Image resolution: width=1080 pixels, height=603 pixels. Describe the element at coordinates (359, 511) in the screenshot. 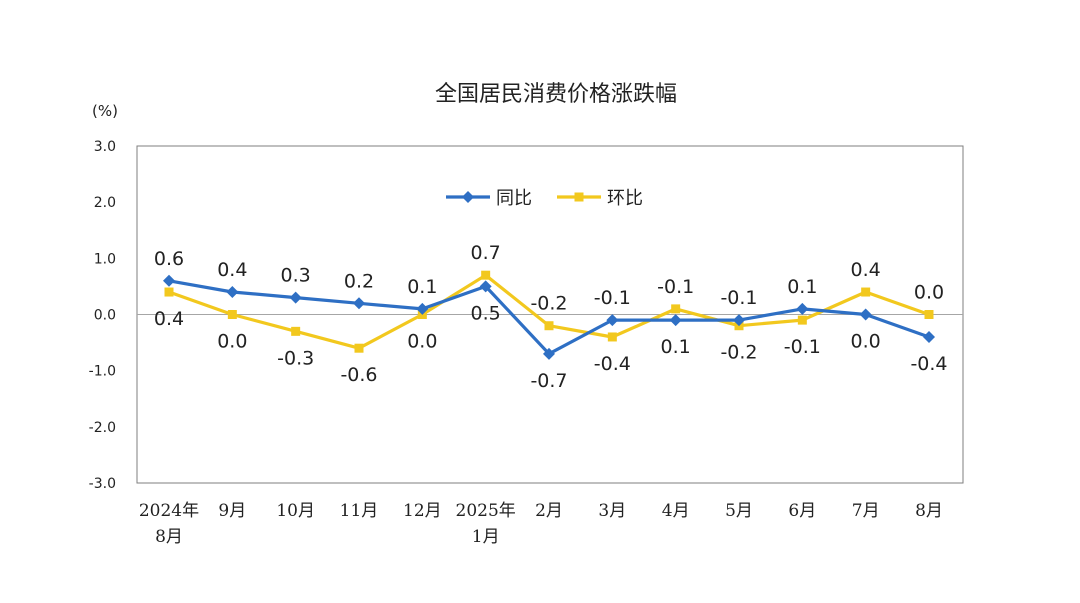

I see `x-tick-label: 11月` at that location.